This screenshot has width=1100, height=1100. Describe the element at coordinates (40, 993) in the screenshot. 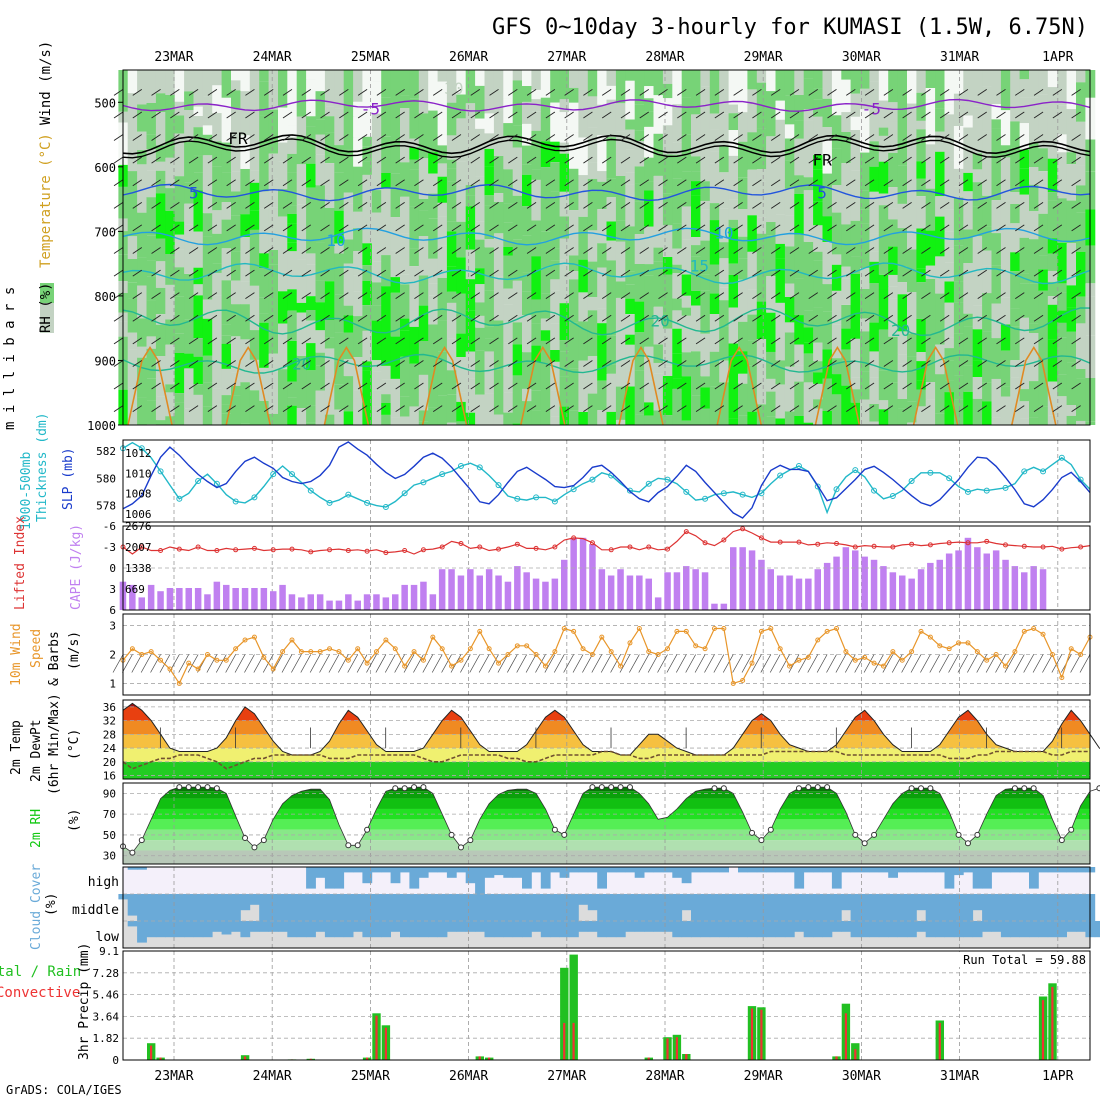

I see `ylabel-precip-conv: Convective` at that location.